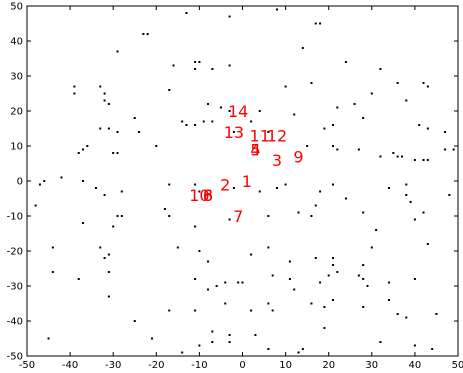 This screenshot has width=463, height=373. Describe the element at coordinates (16, 147) in the screenshot. I see `y-tick-label: 10` at that location.